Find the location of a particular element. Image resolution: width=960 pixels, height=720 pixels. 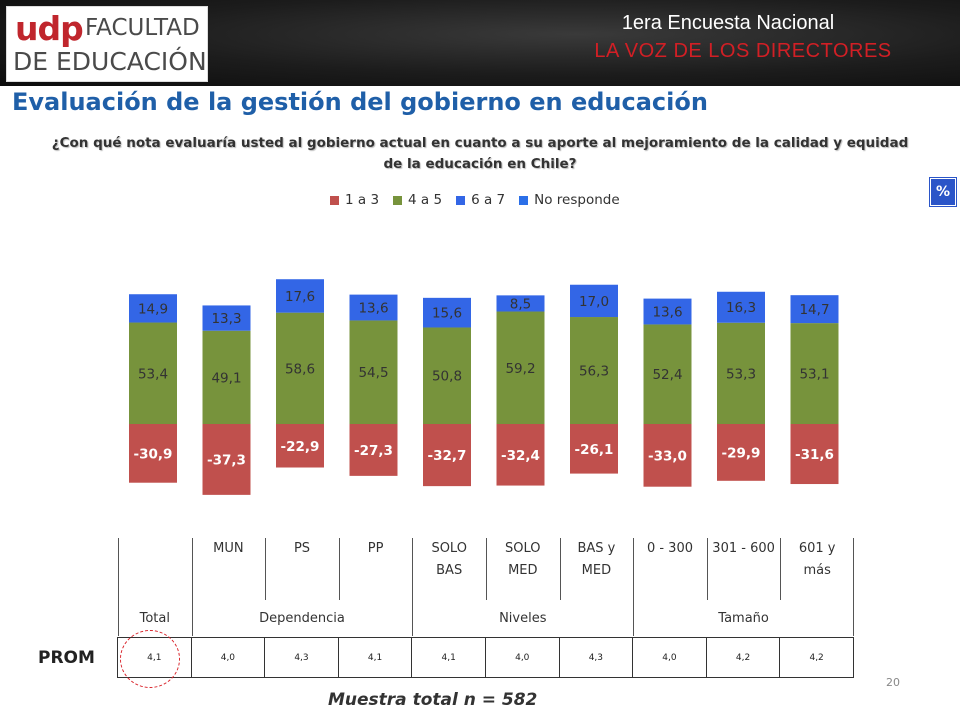

table-column-label-line: MED is located at coordinates (596, 570).